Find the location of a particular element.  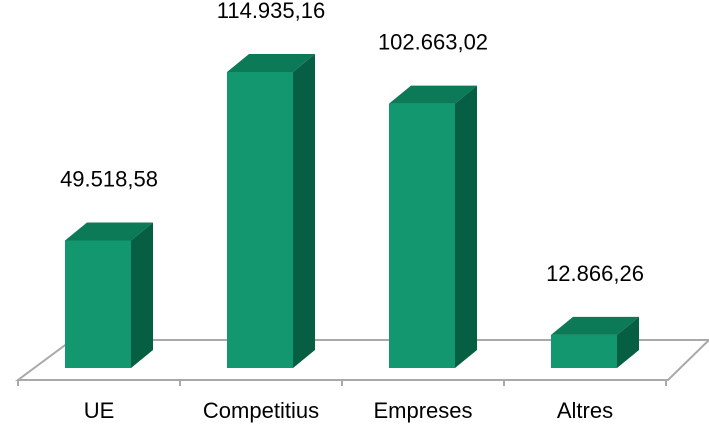

value-label: 49.518,58 is located at coordinates (109, 178).